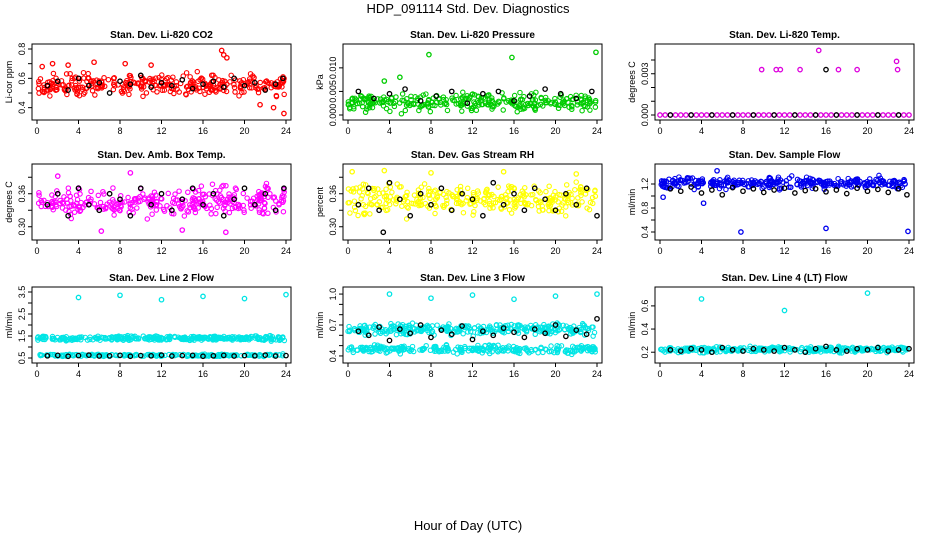 The width and height of the screenshot is (936, 540). What do you see at coordinates (161, 202) in the screenshot?
I see `plot-frame` at bounding box center [161, 202].